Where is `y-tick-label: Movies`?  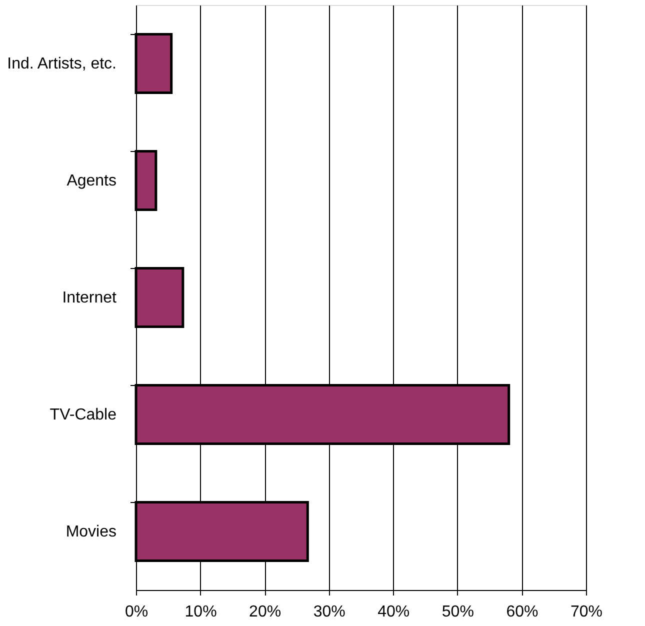
y-tick-label: Movies is located at coordinates (91, 532).